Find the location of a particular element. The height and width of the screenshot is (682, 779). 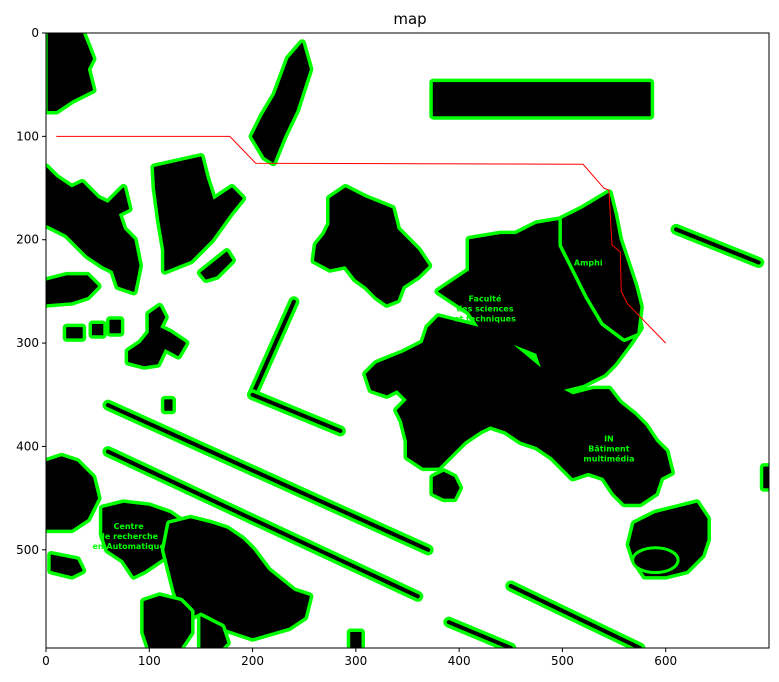

y-tick-label: 0 is located at coordinates (35, 33).